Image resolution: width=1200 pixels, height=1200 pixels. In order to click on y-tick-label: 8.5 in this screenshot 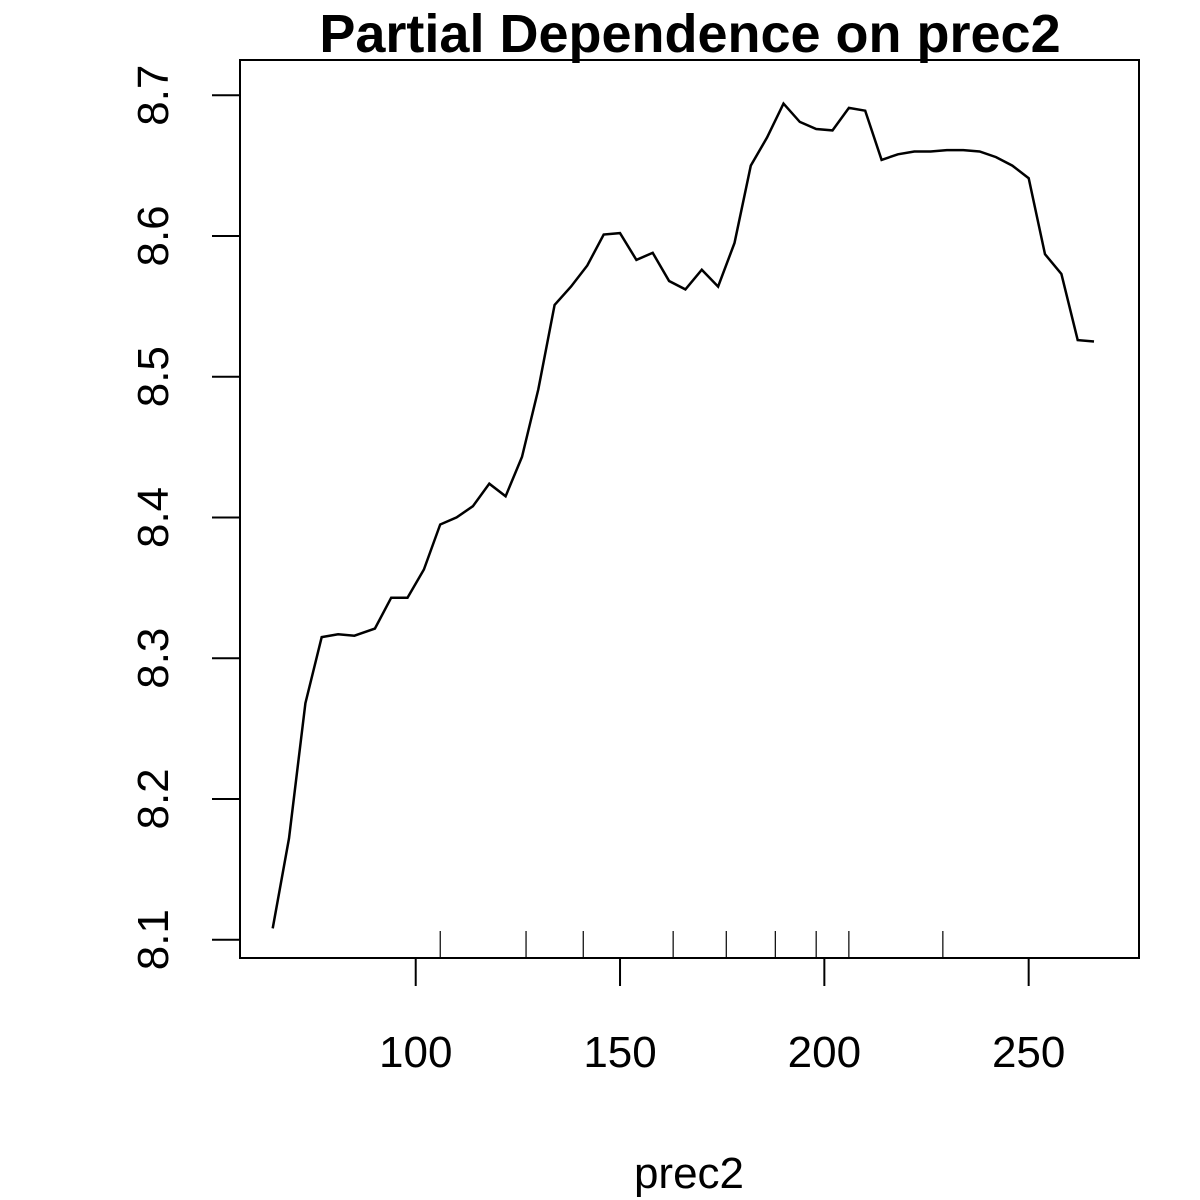, I will do `click(153, 376)`.